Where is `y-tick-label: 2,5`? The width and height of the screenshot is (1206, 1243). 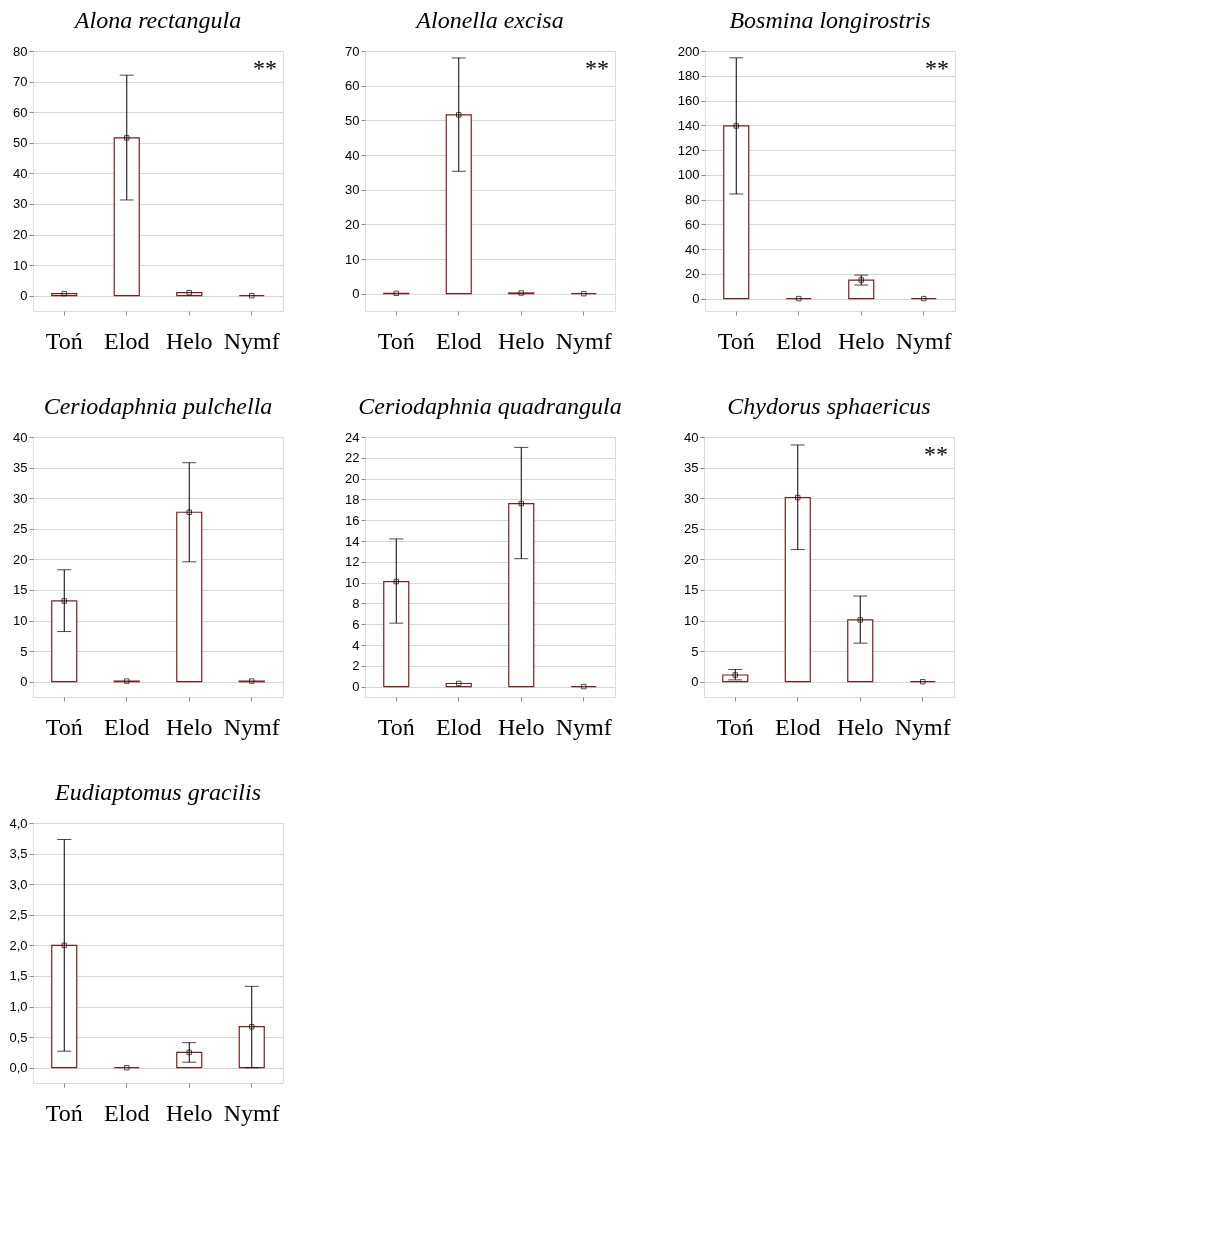
y-tick-label: 2,5 is located at coordinates (18, 915).